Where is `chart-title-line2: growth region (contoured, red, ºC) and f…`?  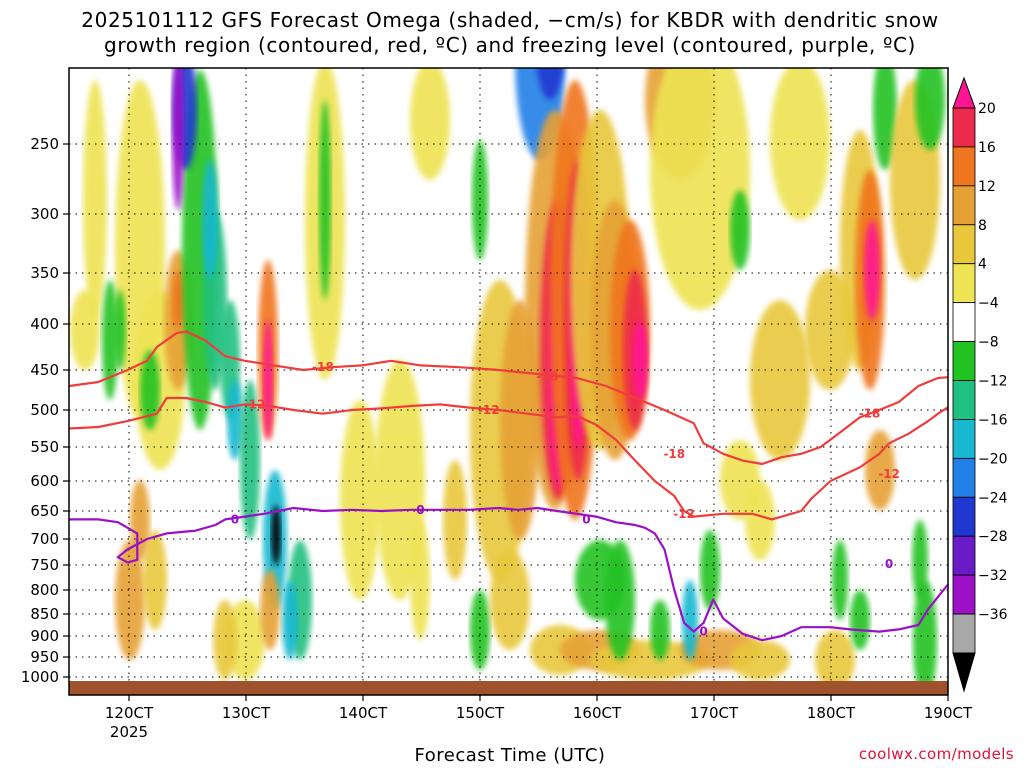
chart-title-line2: growth region (contoured, red, ºC) and f… is located at coordinates (510, 45).